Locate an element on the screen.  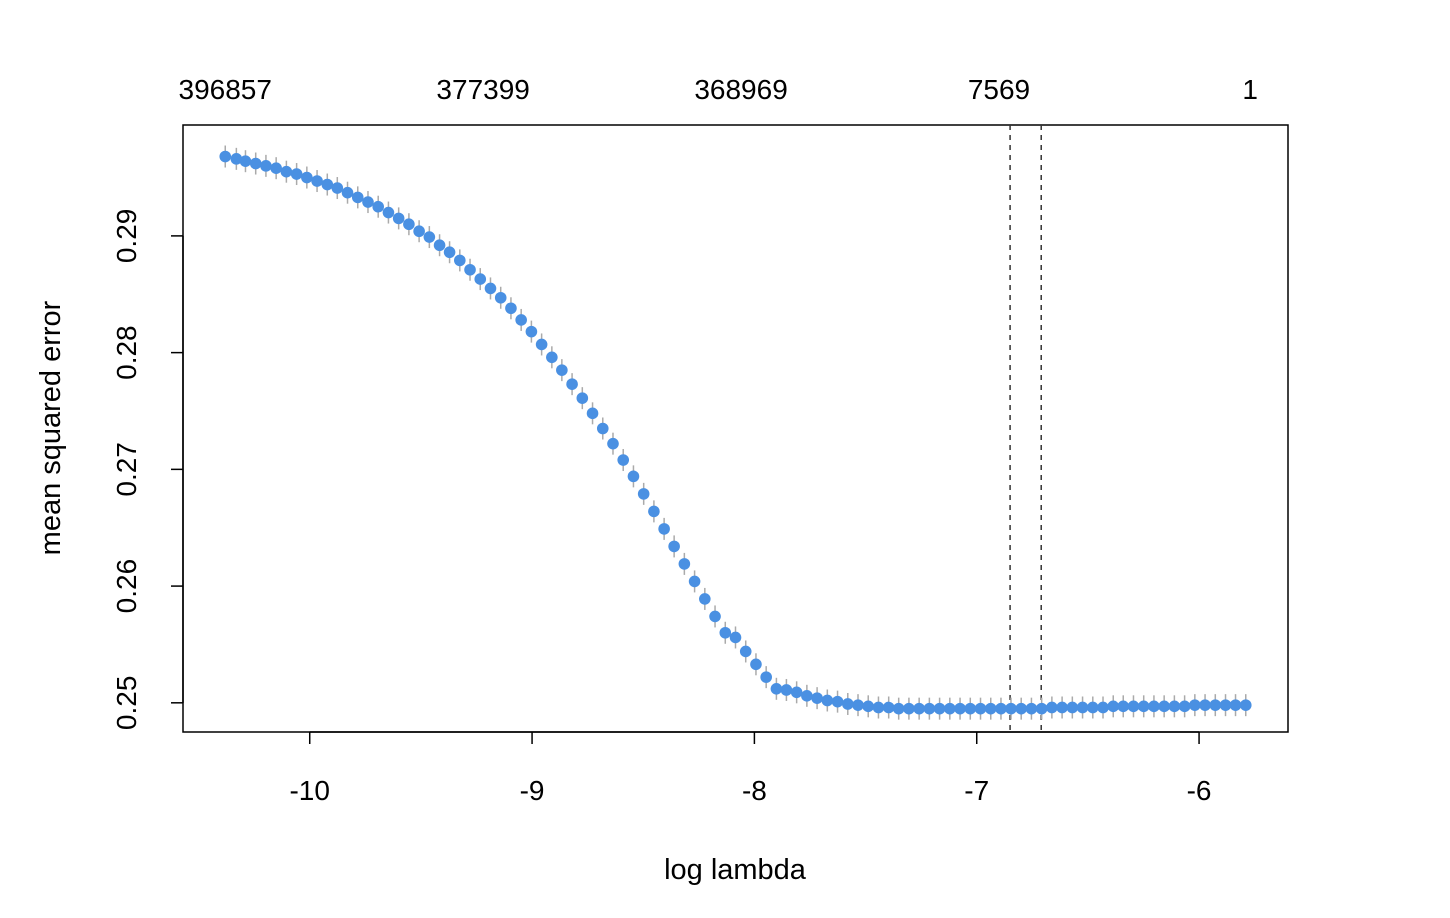
x-tick-label: -9 is located at coordinates (532, 790).